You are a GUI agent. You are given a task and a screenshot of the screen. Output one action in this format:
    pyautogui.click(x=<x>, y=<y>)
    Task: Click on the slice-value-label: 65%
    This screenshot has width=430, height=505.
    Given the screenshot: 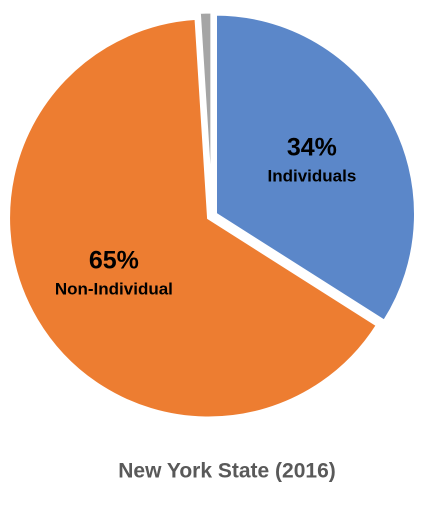 What is the action you would take?
    pyautogui.click(x=114, y=261)
    